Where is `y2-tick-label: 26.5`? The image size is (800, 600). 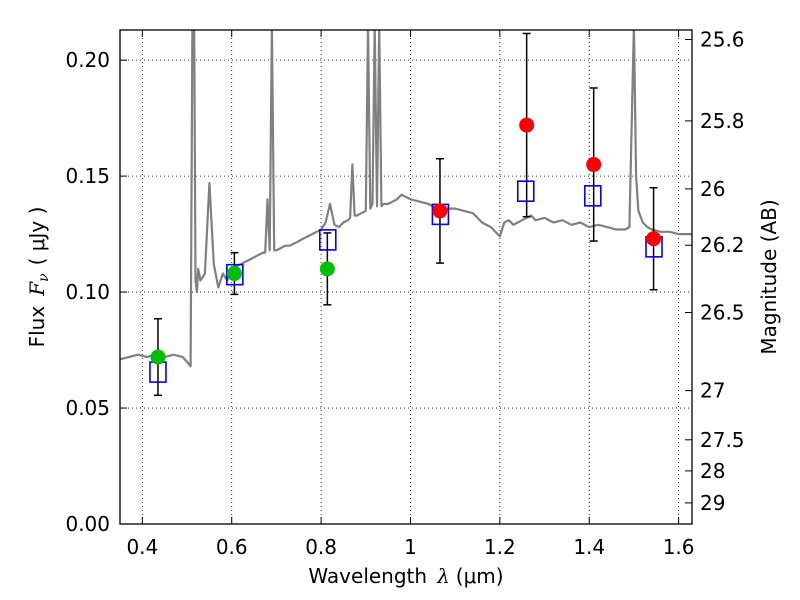
y2-tick-label: 26.5 is located at coordinates (722, 312).